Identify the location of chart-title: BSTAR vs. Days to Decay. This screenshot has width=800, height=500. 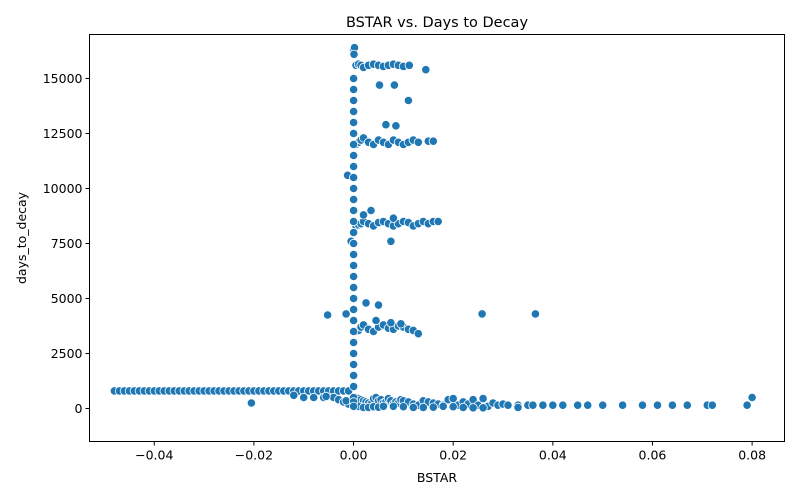
(437, 23).